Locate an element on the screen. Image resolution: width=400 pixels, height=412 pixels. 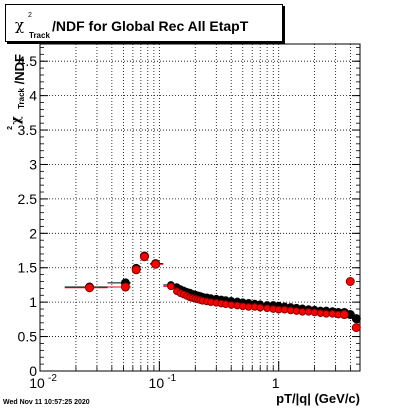
y-axis-title-group: /NDF Track χ2 is located at coordinates (17, 92).